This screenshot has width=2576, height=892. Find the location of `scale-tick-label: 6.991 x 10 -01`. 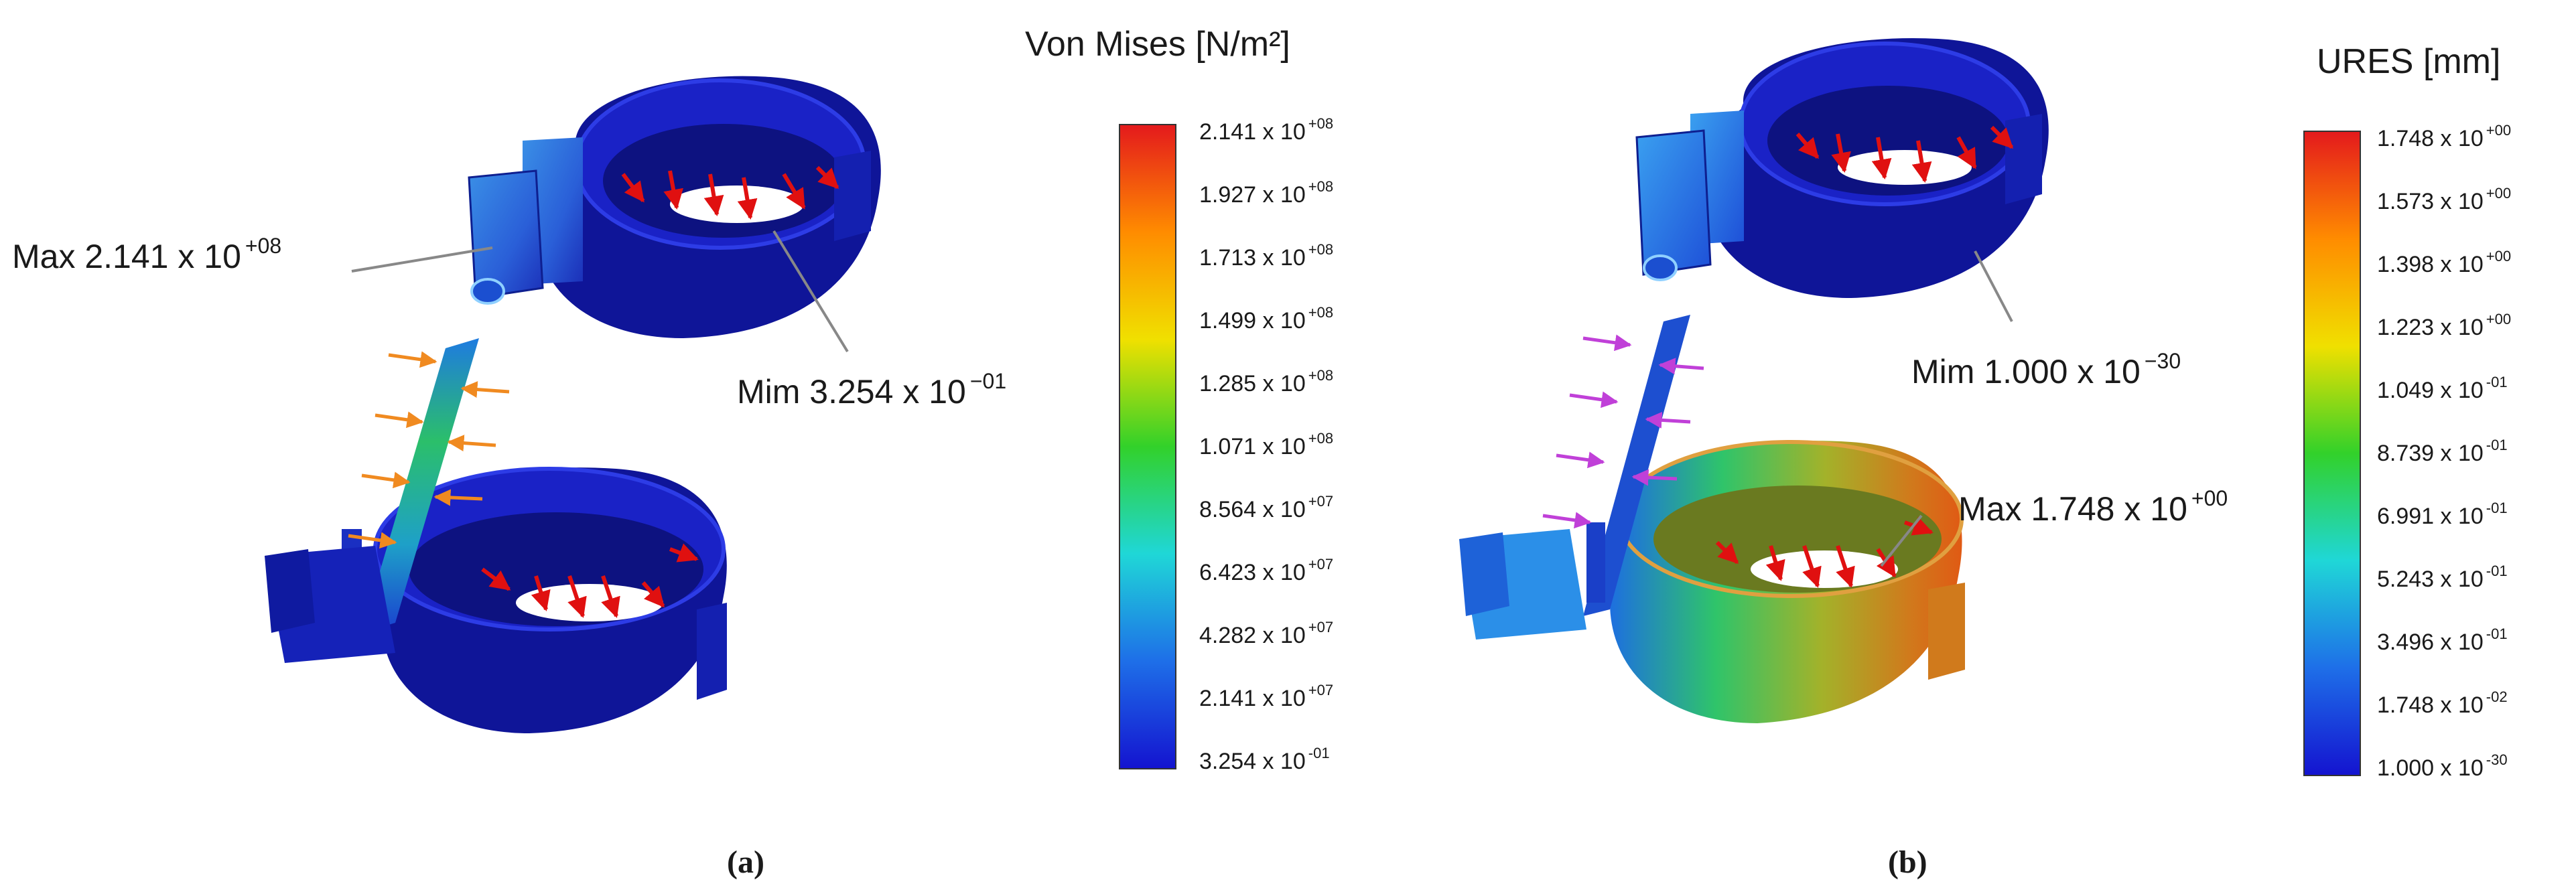

scale-tick-label: 6.991 x 10 -01 is located at coordinates (2442, 515).